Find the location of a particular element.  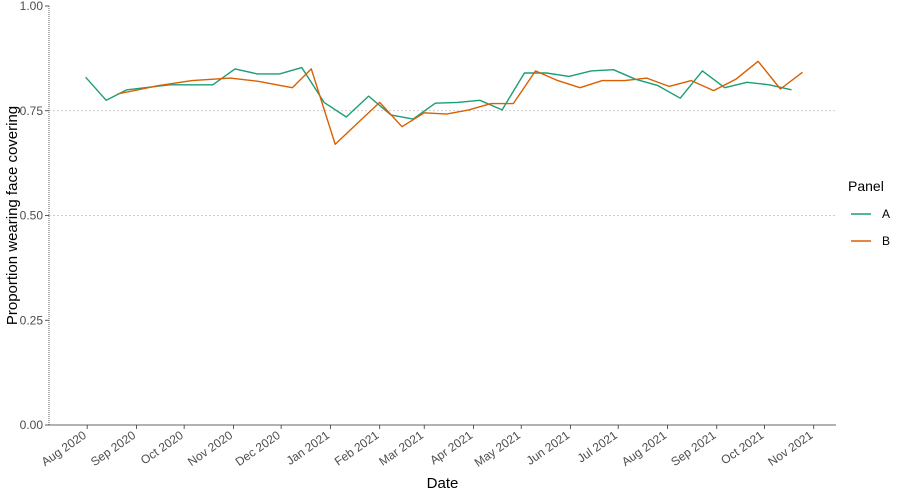

x-tick-label: Aug 2020 is located at coordinates (64, 448).